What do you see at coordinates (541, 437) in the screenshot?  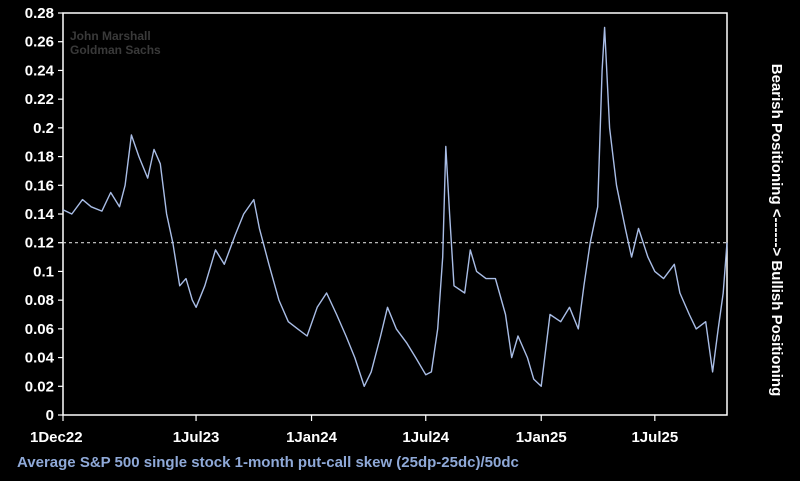 I see `x-tick-label: 1Jan25` at bounding box center [541, 437].